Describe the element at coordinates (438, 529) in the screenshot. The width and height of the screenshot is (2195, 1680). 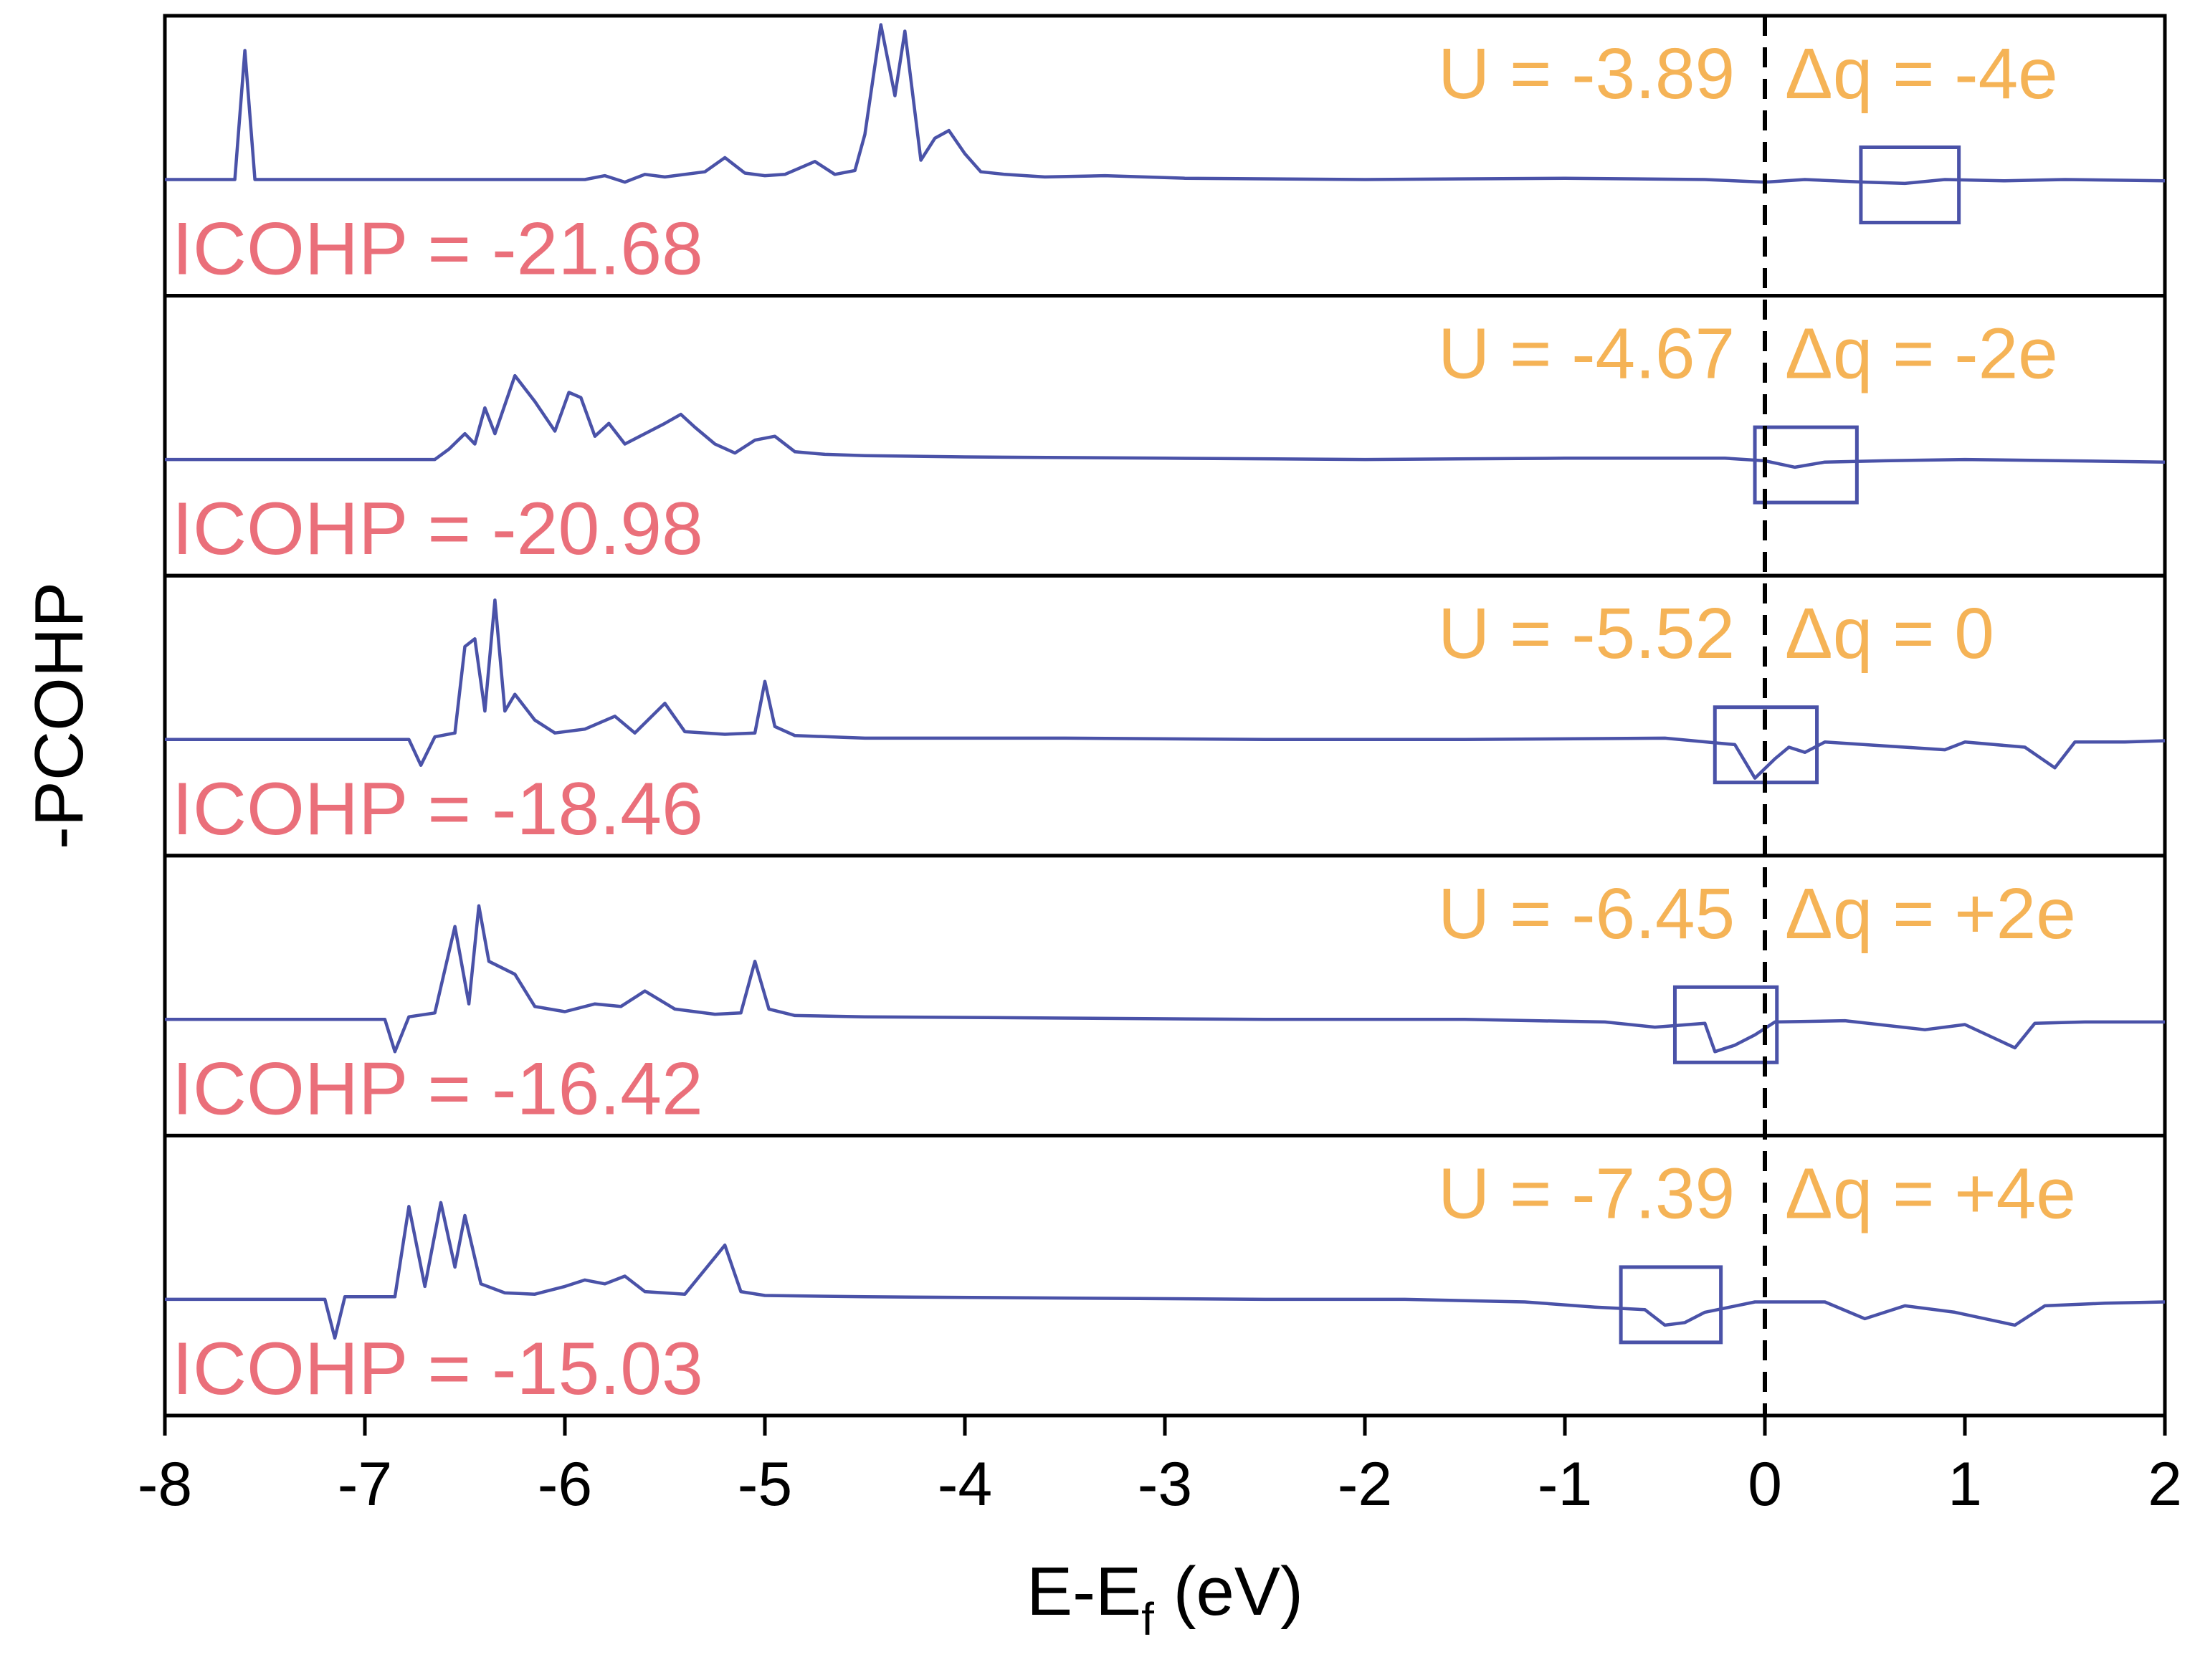
I see `icohp-label: ICOHP = -20.98` at that location.